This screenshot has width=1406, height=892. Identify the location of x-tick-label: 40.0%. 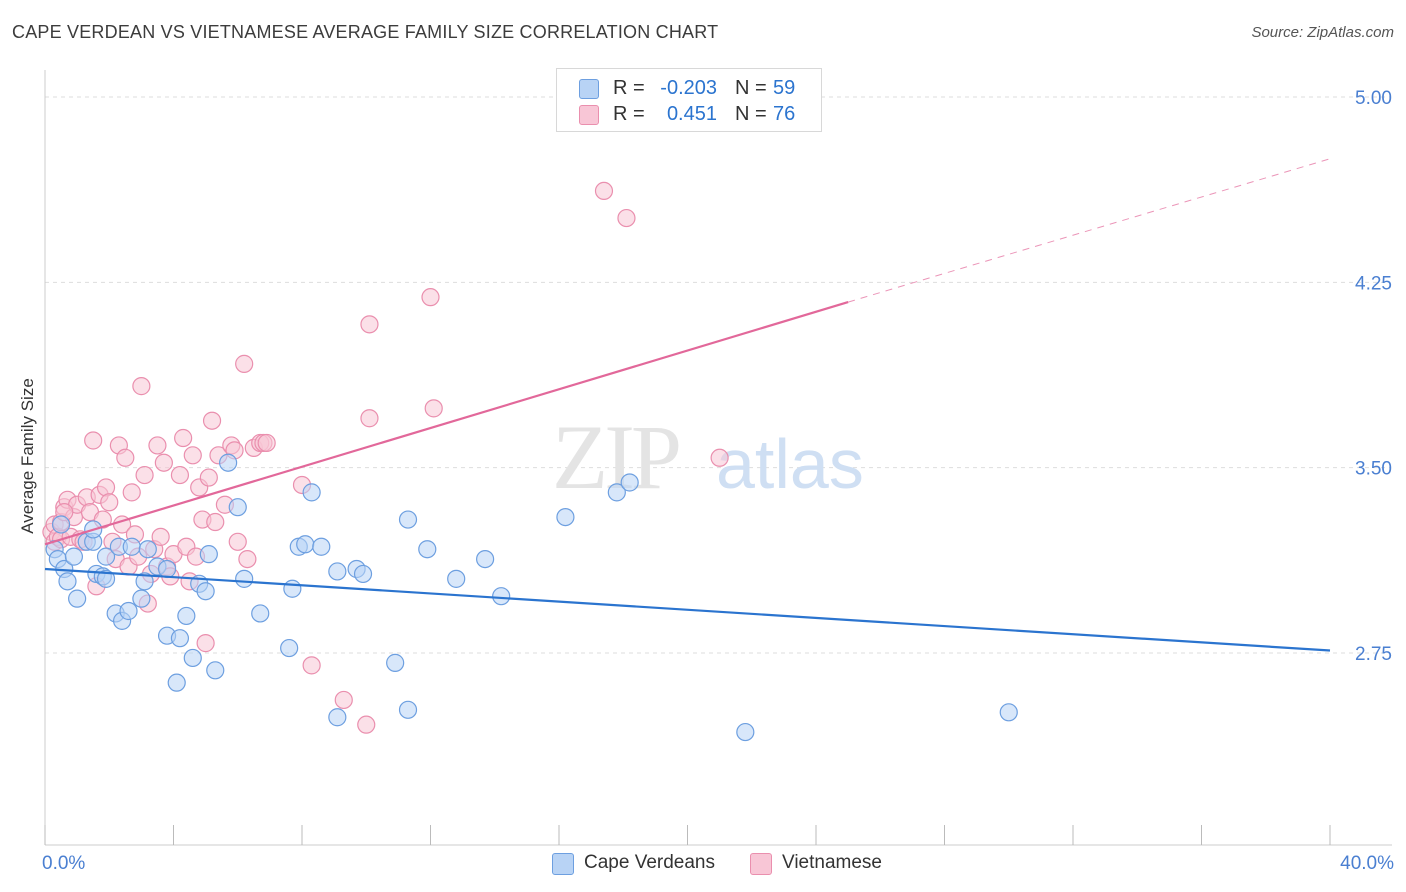
(1367, 863).